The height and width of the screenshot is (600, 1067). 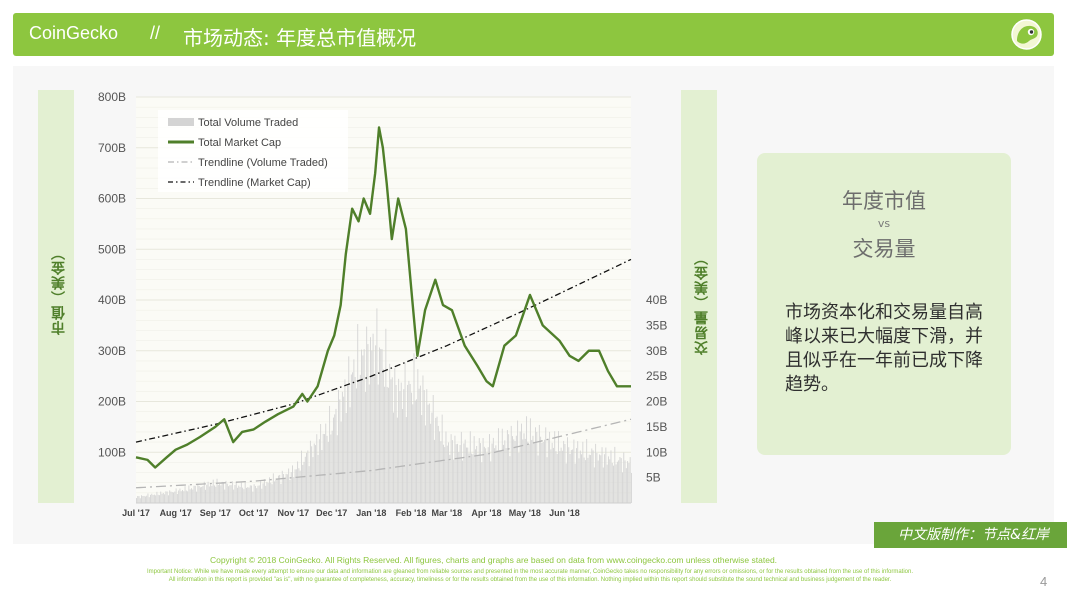 I want to click on left-tick-label: 400B, so click(x=112, y=300).